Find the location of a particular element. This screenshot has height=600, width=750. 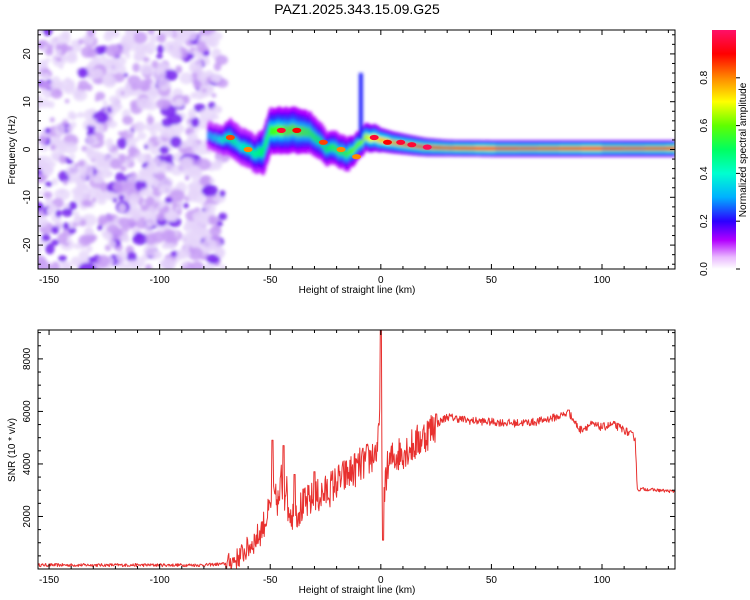

ridge-spike is located at coordinates (360, 106).